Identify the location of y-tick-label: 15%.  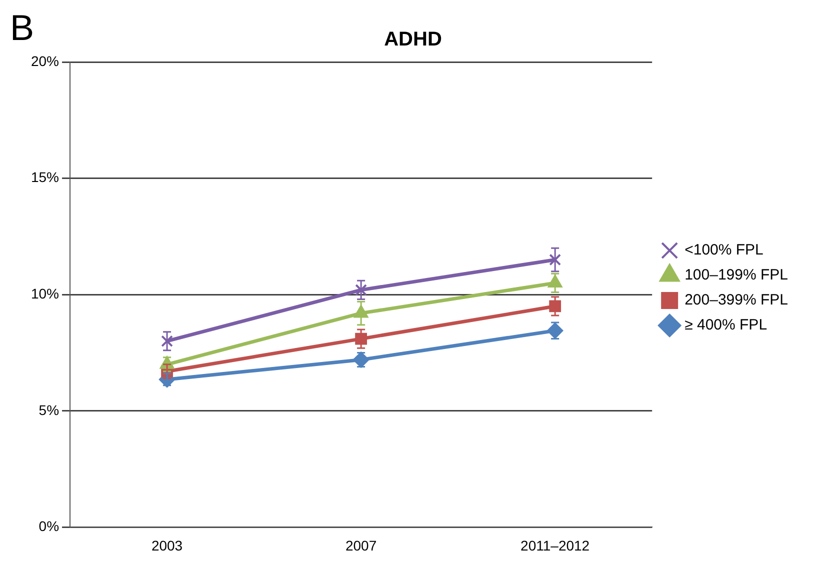
(45, 177).